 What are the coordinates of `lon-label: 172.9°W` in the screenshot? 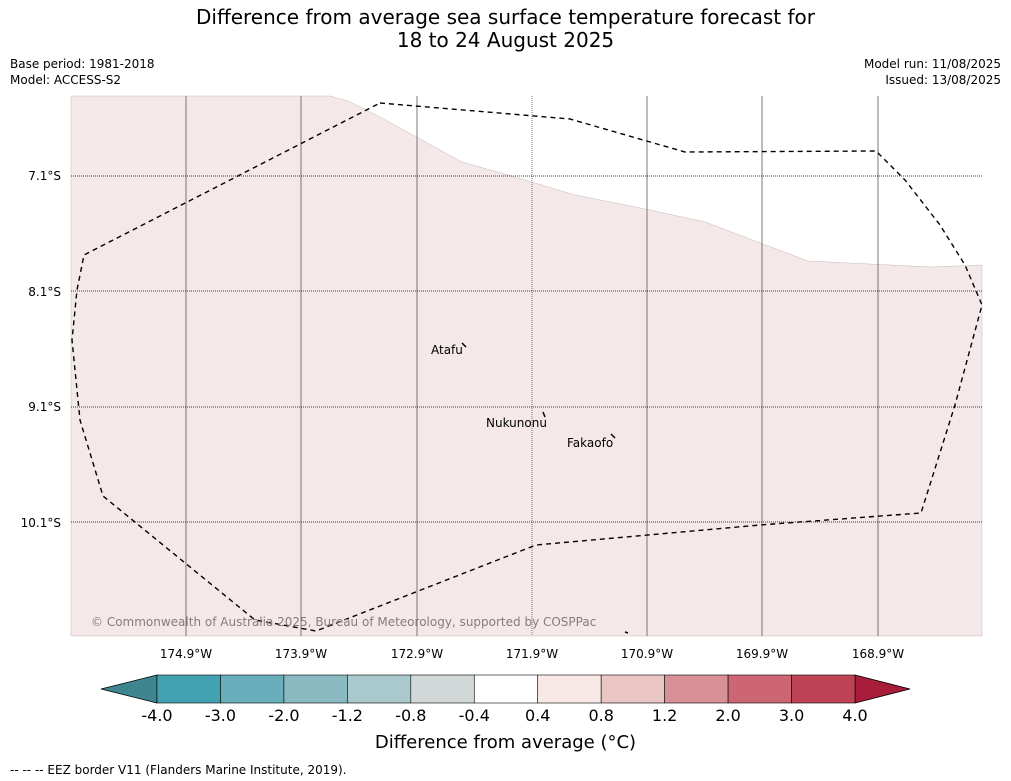 It's located at (417, 654).